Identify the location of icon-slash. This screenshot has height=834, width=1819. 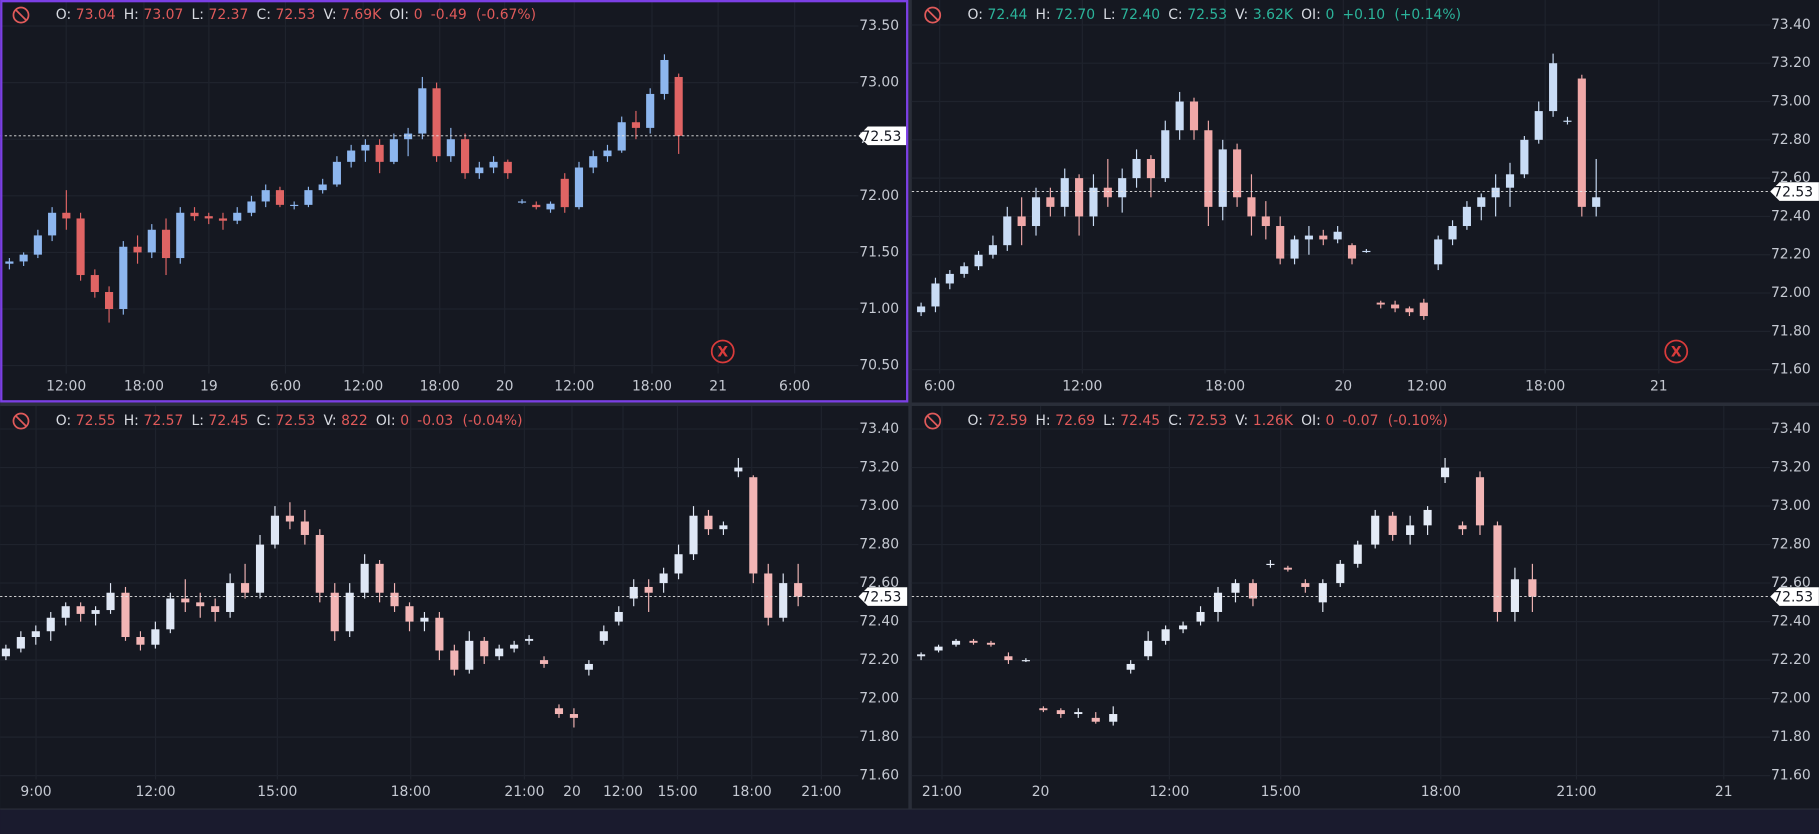
(21, 15).